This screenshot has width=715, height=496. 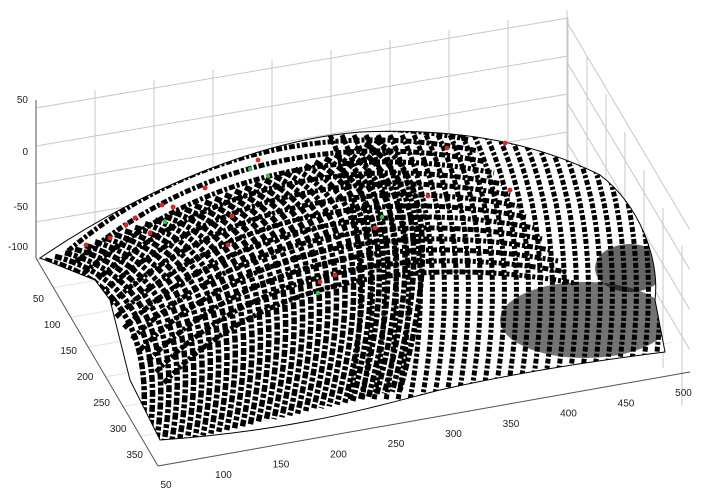 What do you see at coordinates (68, 351) in the screenshot?
I see `y-tick-label: 150` at bounding box center [68, 351].